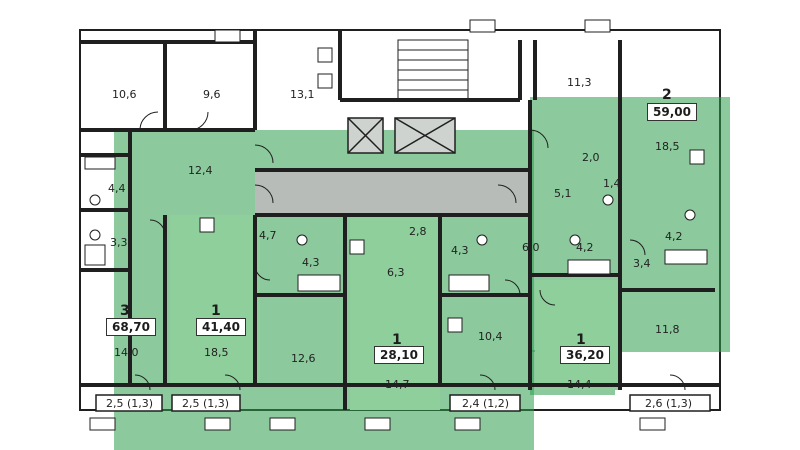  I want to click on room-area: 2,0, so click(591, 157).